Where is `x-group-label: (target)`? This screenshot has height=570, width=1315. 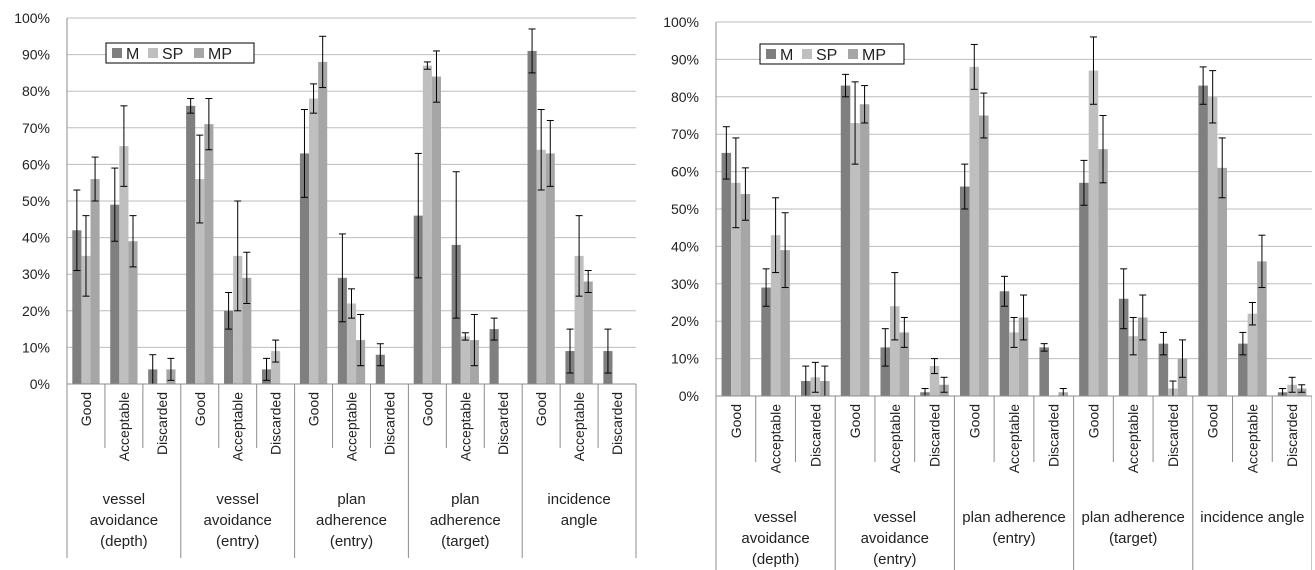
x-group-label: (target) is located at coordinates (1133, 538).